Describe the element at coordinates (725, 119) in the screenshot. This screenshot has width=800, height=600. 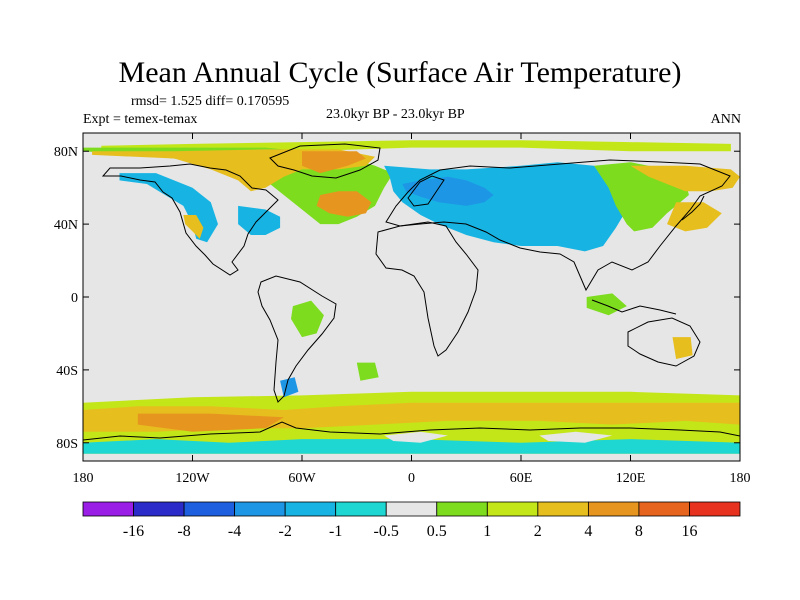
I see `season-label: ANN` at that location.